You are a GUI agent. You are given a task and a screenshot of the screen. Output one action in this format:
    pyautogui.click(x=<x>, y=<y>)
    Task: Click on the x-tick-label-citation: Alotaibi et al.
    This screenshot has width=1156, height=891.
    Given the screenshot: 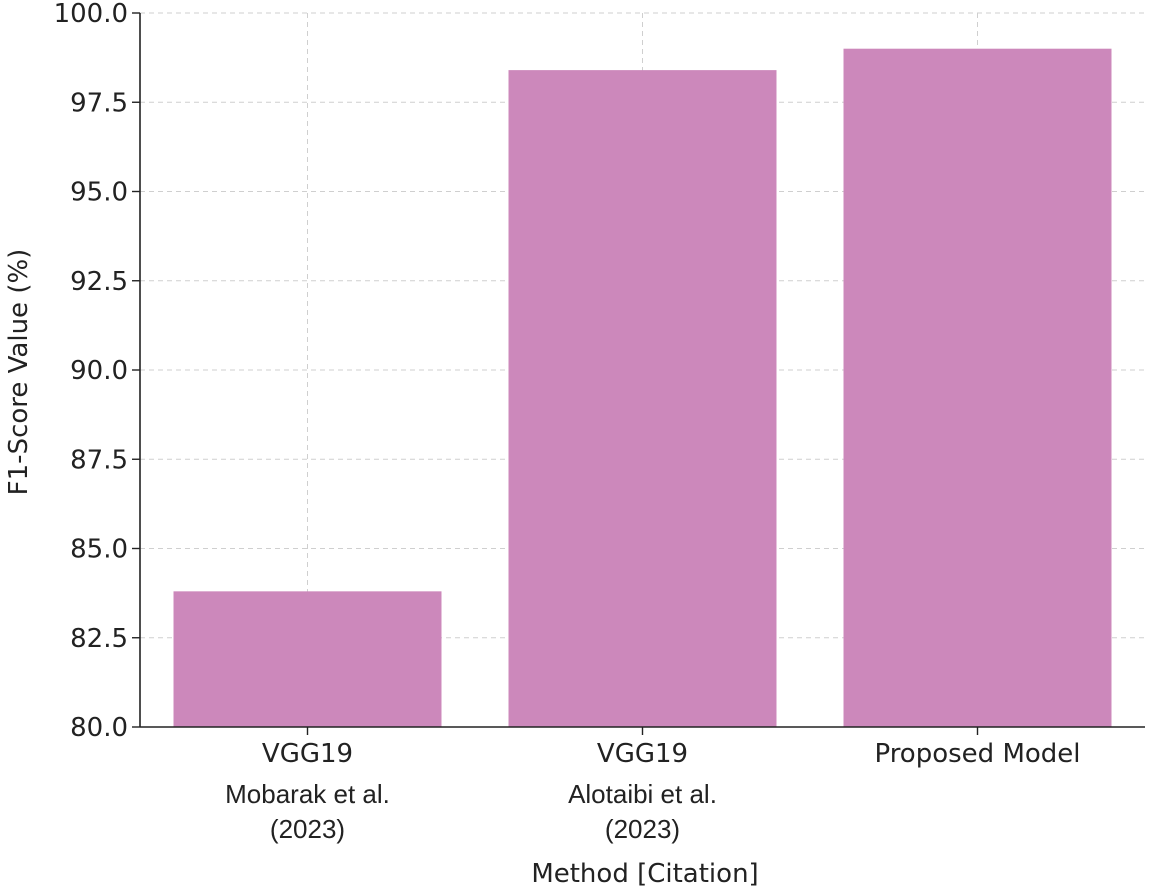 What is the action you would take?
    pyautogui.click(x=642, y=794)
    